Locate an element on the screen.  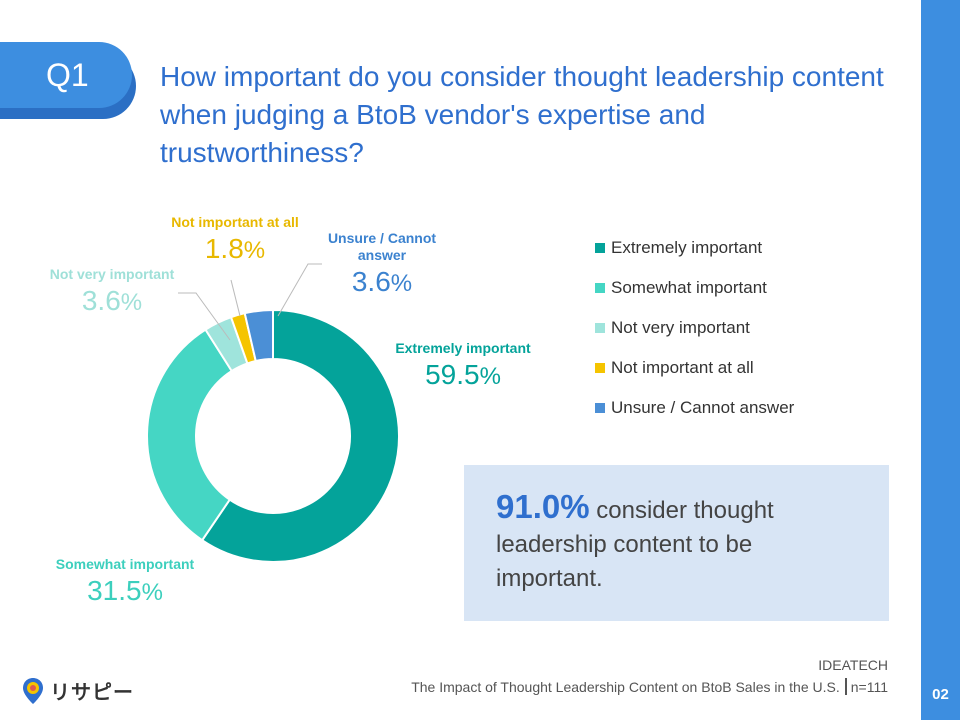
slice-extremely-important is located at coordinates (300, 435).